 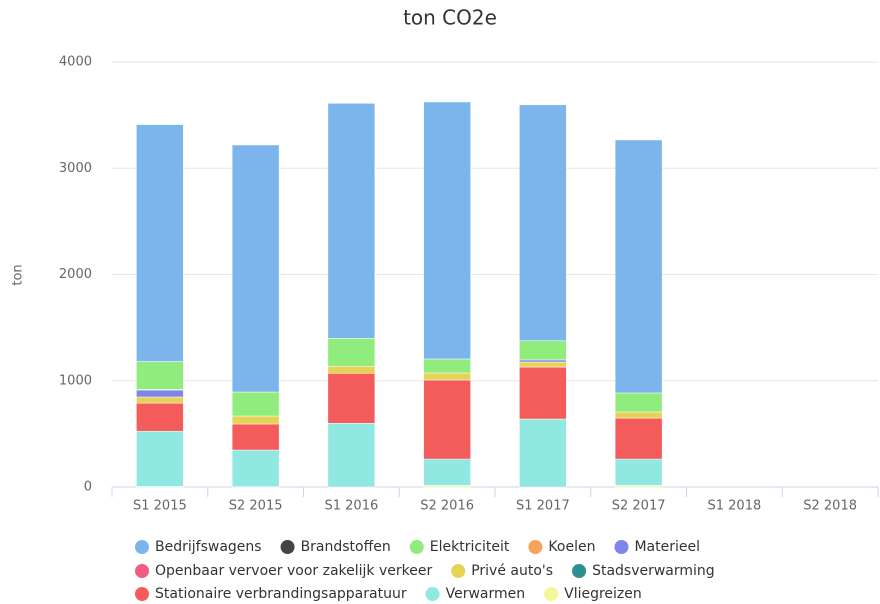 What do you see at coordinates (346, 547) in the screenshot?
I see `legend-label: Brandstoffen` at bounding box center [346, 547].